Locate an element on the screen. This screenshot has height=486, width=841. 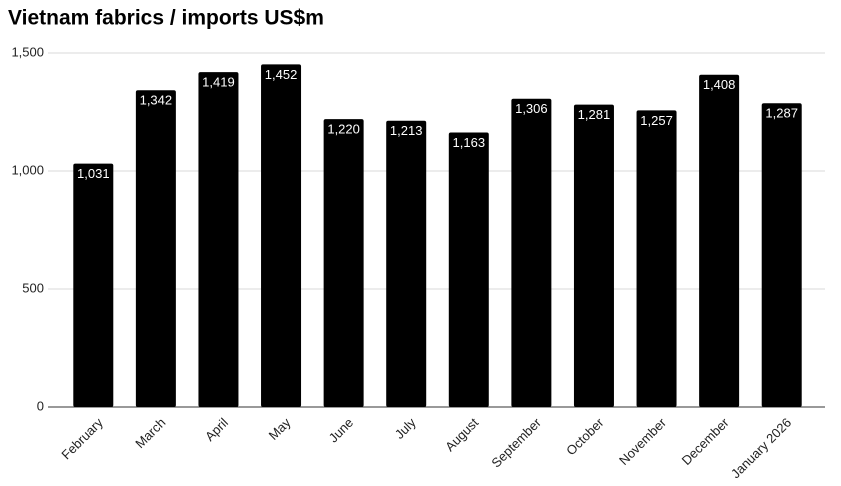
value-label: 1,213 is located at coordinates (406, 130).